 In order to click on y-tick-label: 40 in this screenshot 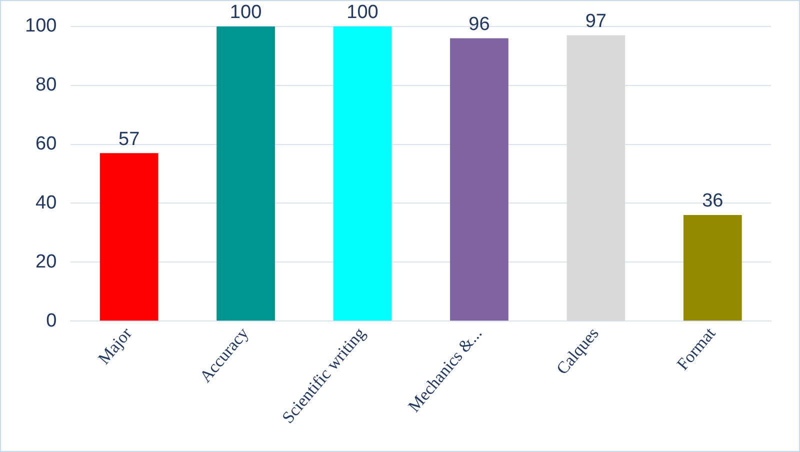, I will do `click(46, 203)`.